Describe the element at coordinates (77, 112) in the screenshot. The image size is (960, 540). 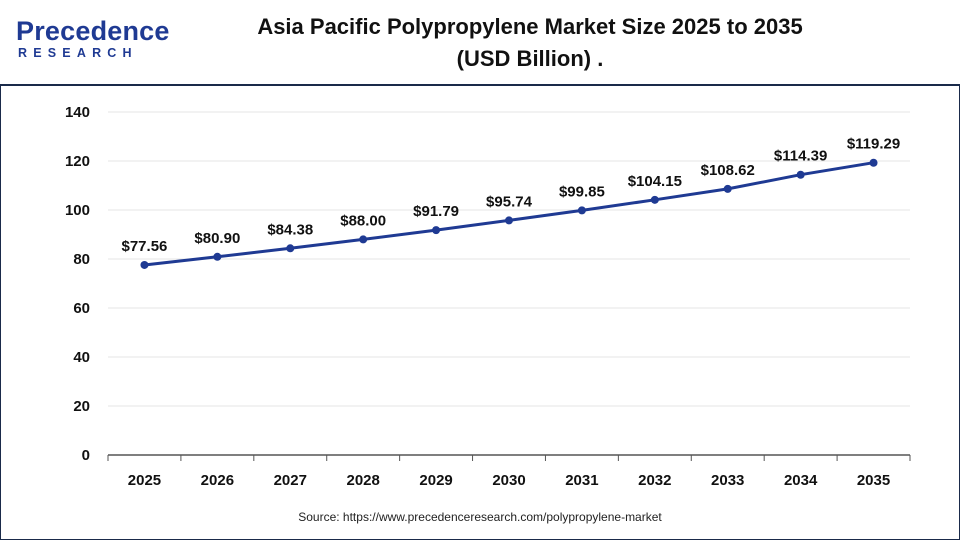
I see `y-tick-label: 140` at that location.